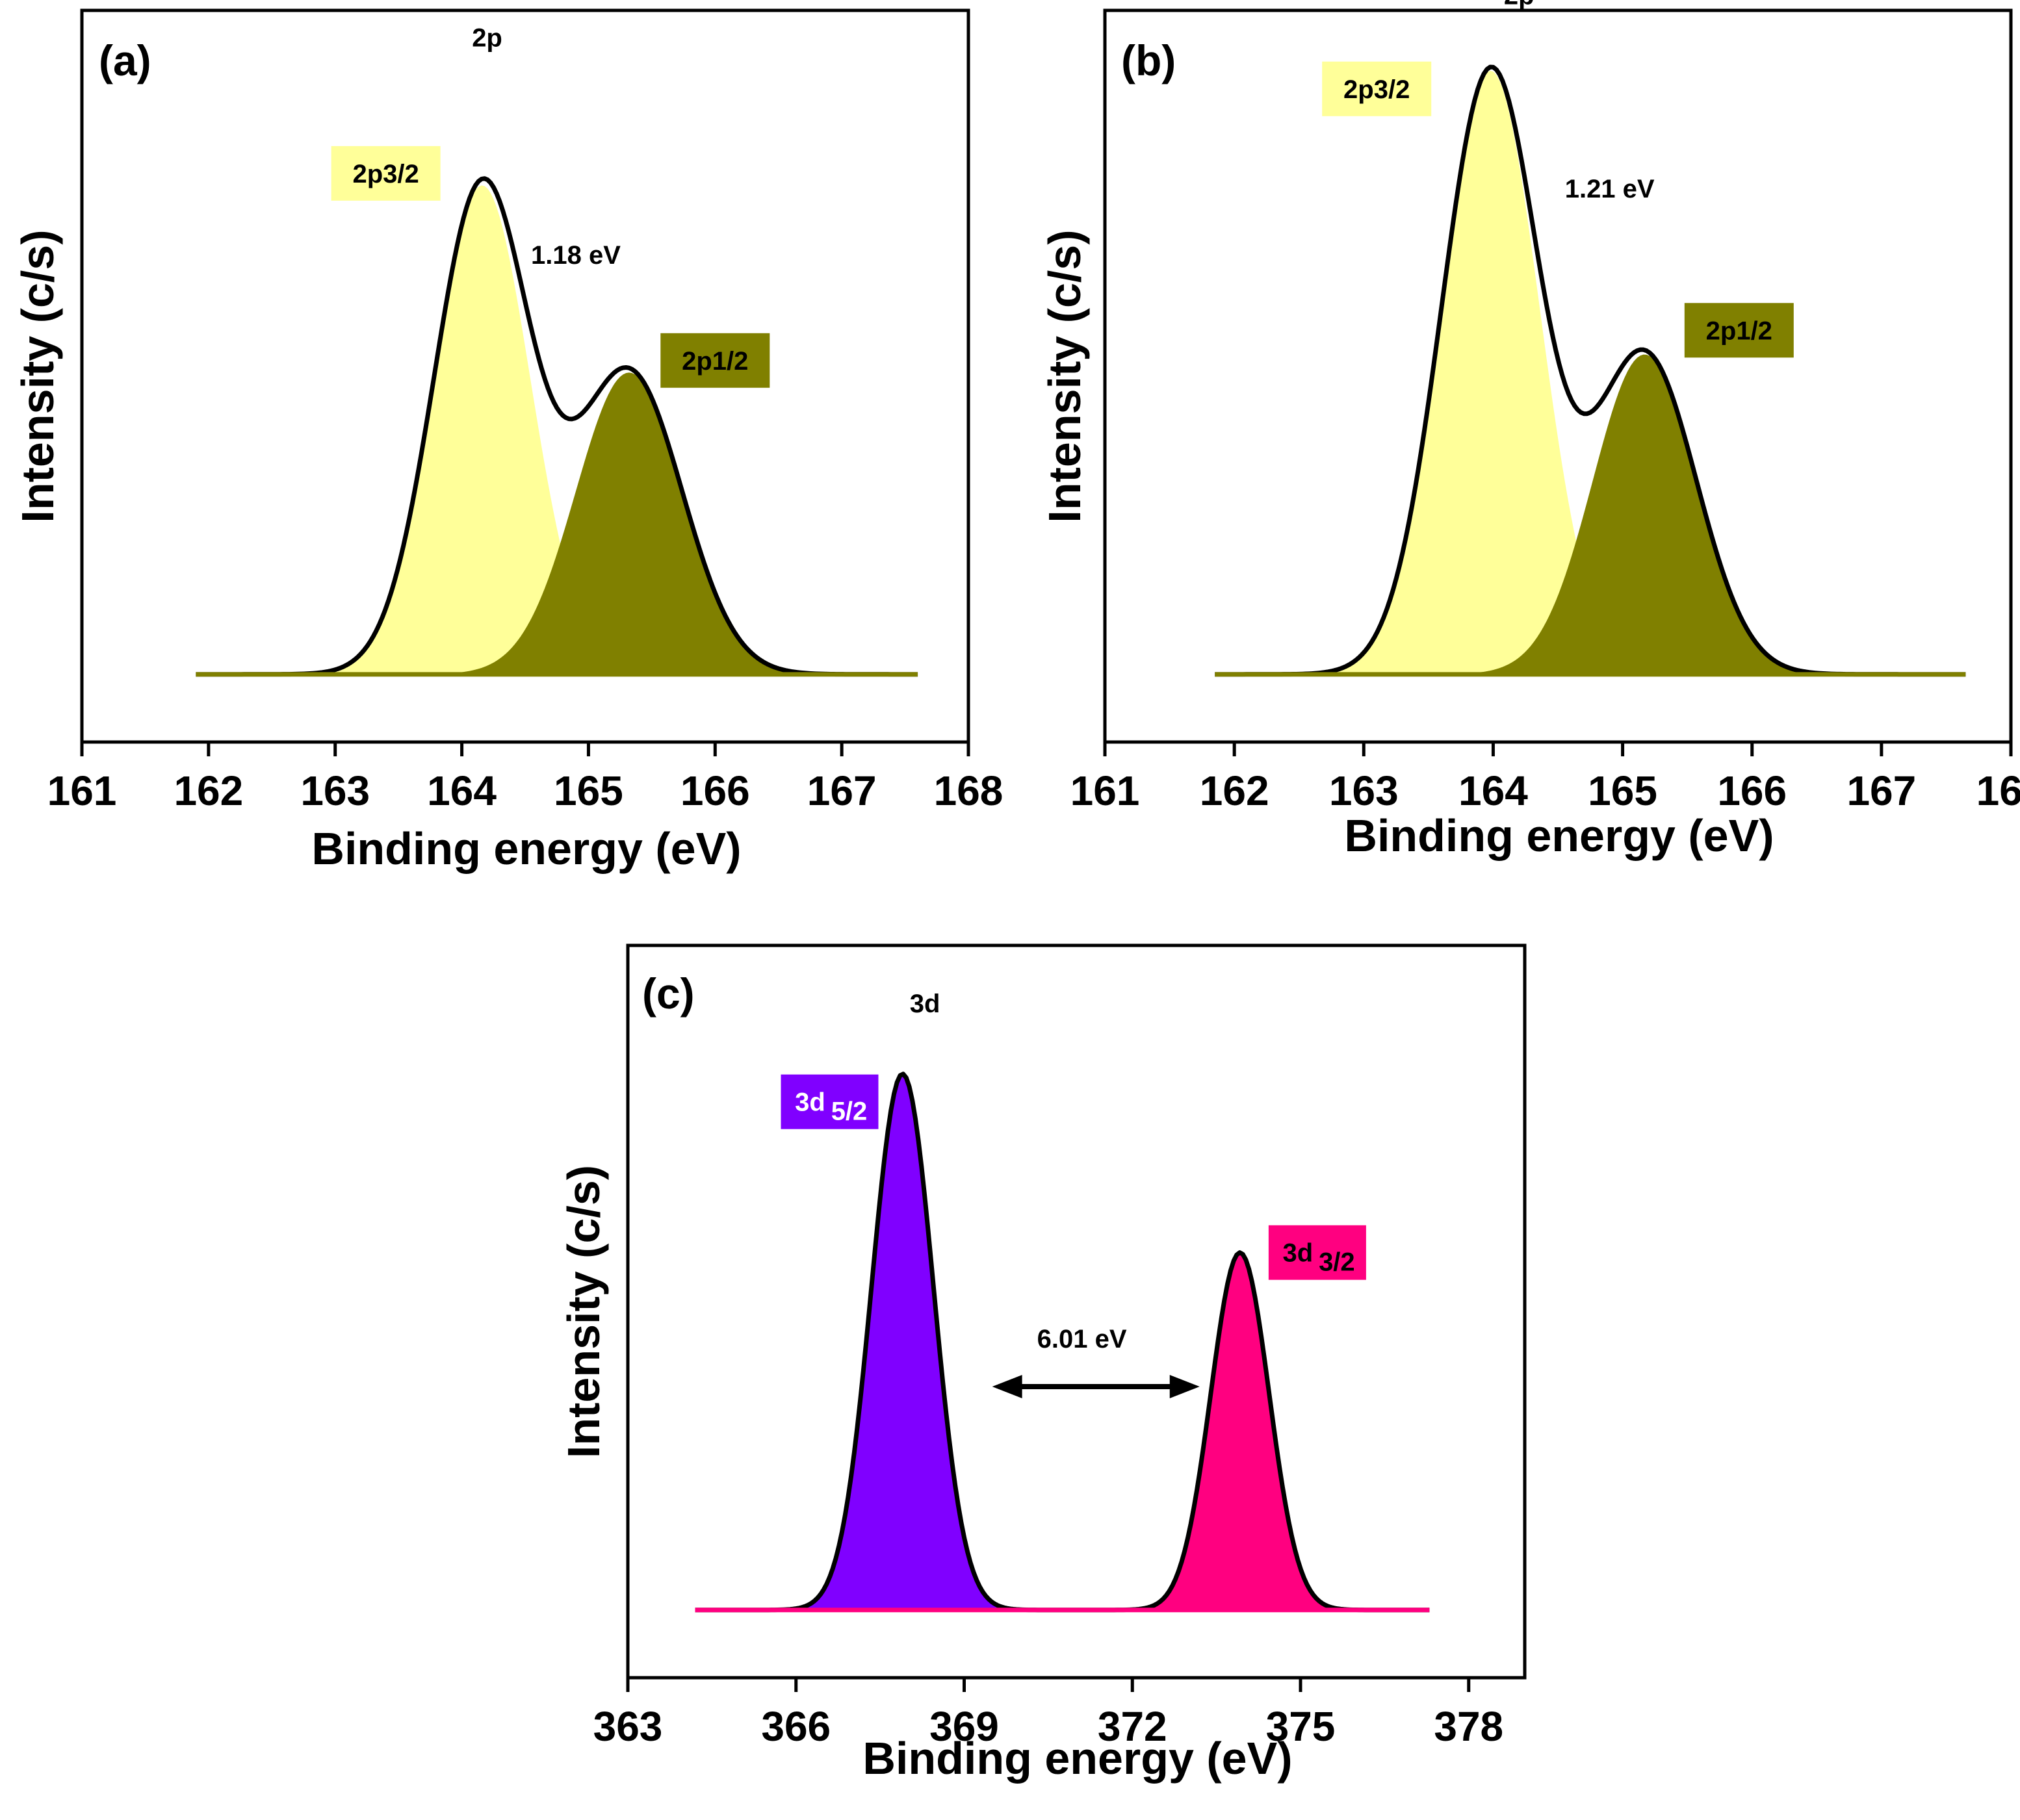 The height and width of the screenshot is (1820, 2020). I want to click on x-tick-label: 375, so click(1301, 1727).